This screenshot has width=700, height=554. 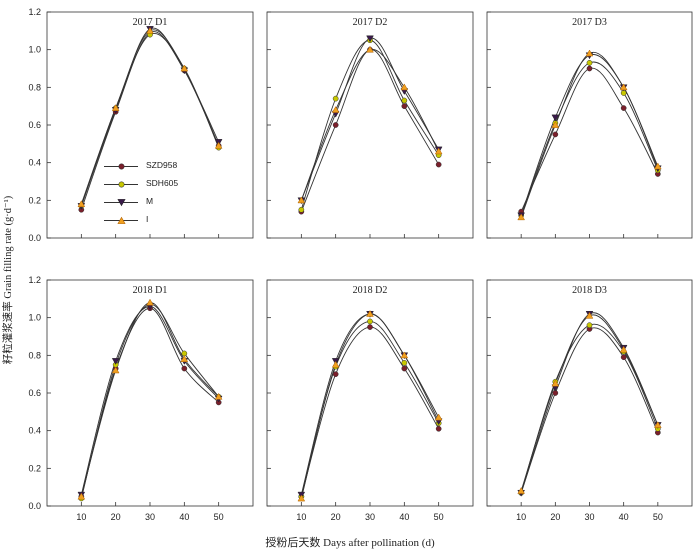 What do you see at coordinates (370, 22) in the screenshot?
I see `panel-title: 2017 D2` at bounding box center [370, 22].